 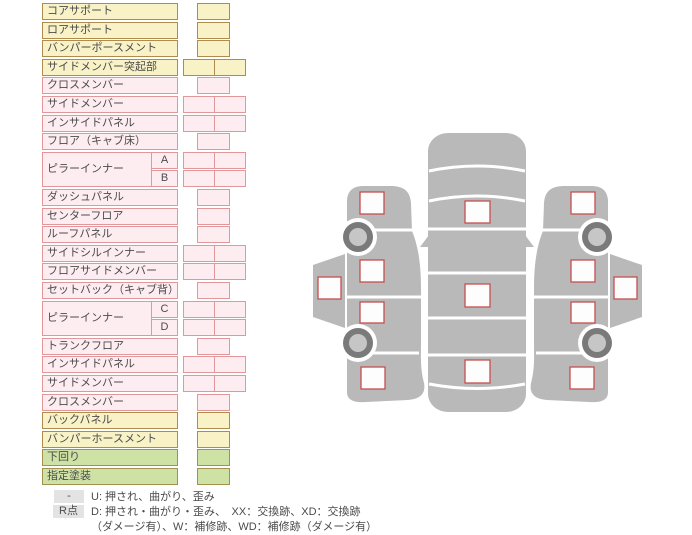 I want to click on legend-text: D: 押され・曲がり・歪み、 XX：交換跡、XD：交換跡, so click(x=226, y=512).